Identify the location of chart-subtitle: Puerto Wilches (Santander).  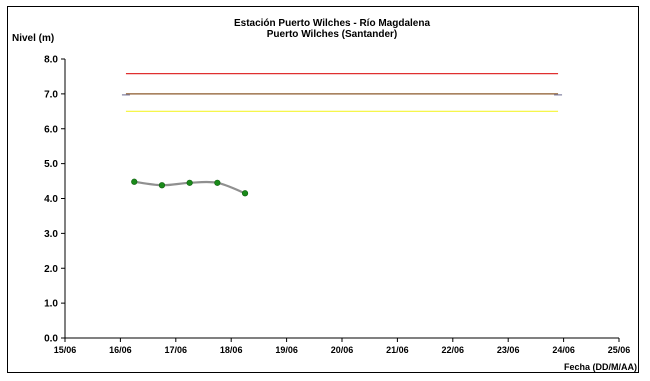
(332, 34).